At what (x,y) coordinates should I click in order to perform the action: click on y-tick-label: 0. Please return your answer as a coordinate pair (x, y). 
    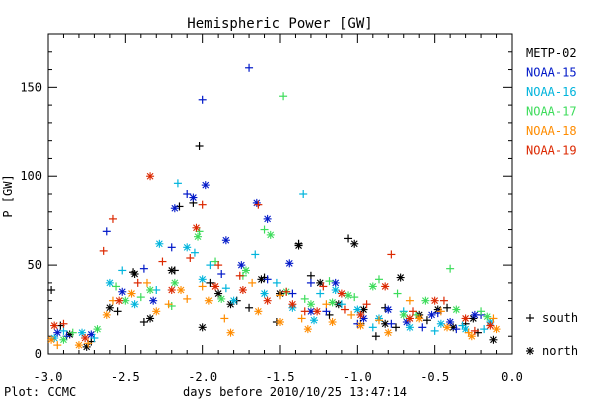
    Looking at the image, I should click on (38, 354).